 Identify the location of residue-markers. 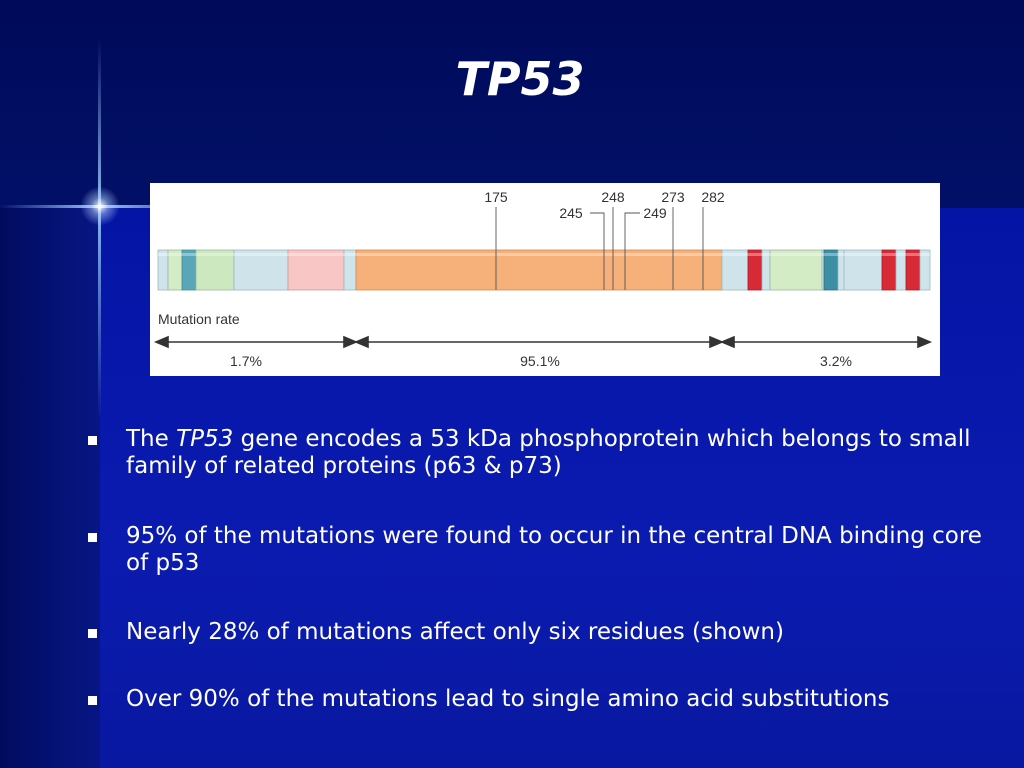
(599, 248).